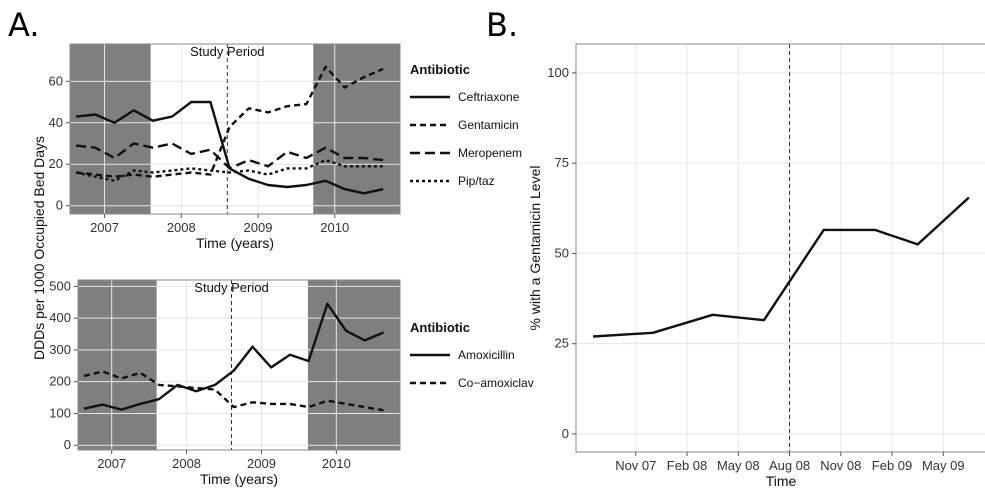 This screenshot has width=985, height=491. What do you see at coordinates (789, 465) in the screenshot?
I see `right-x-tick-label-3: Aug 08` at bounding box center [789, 465].